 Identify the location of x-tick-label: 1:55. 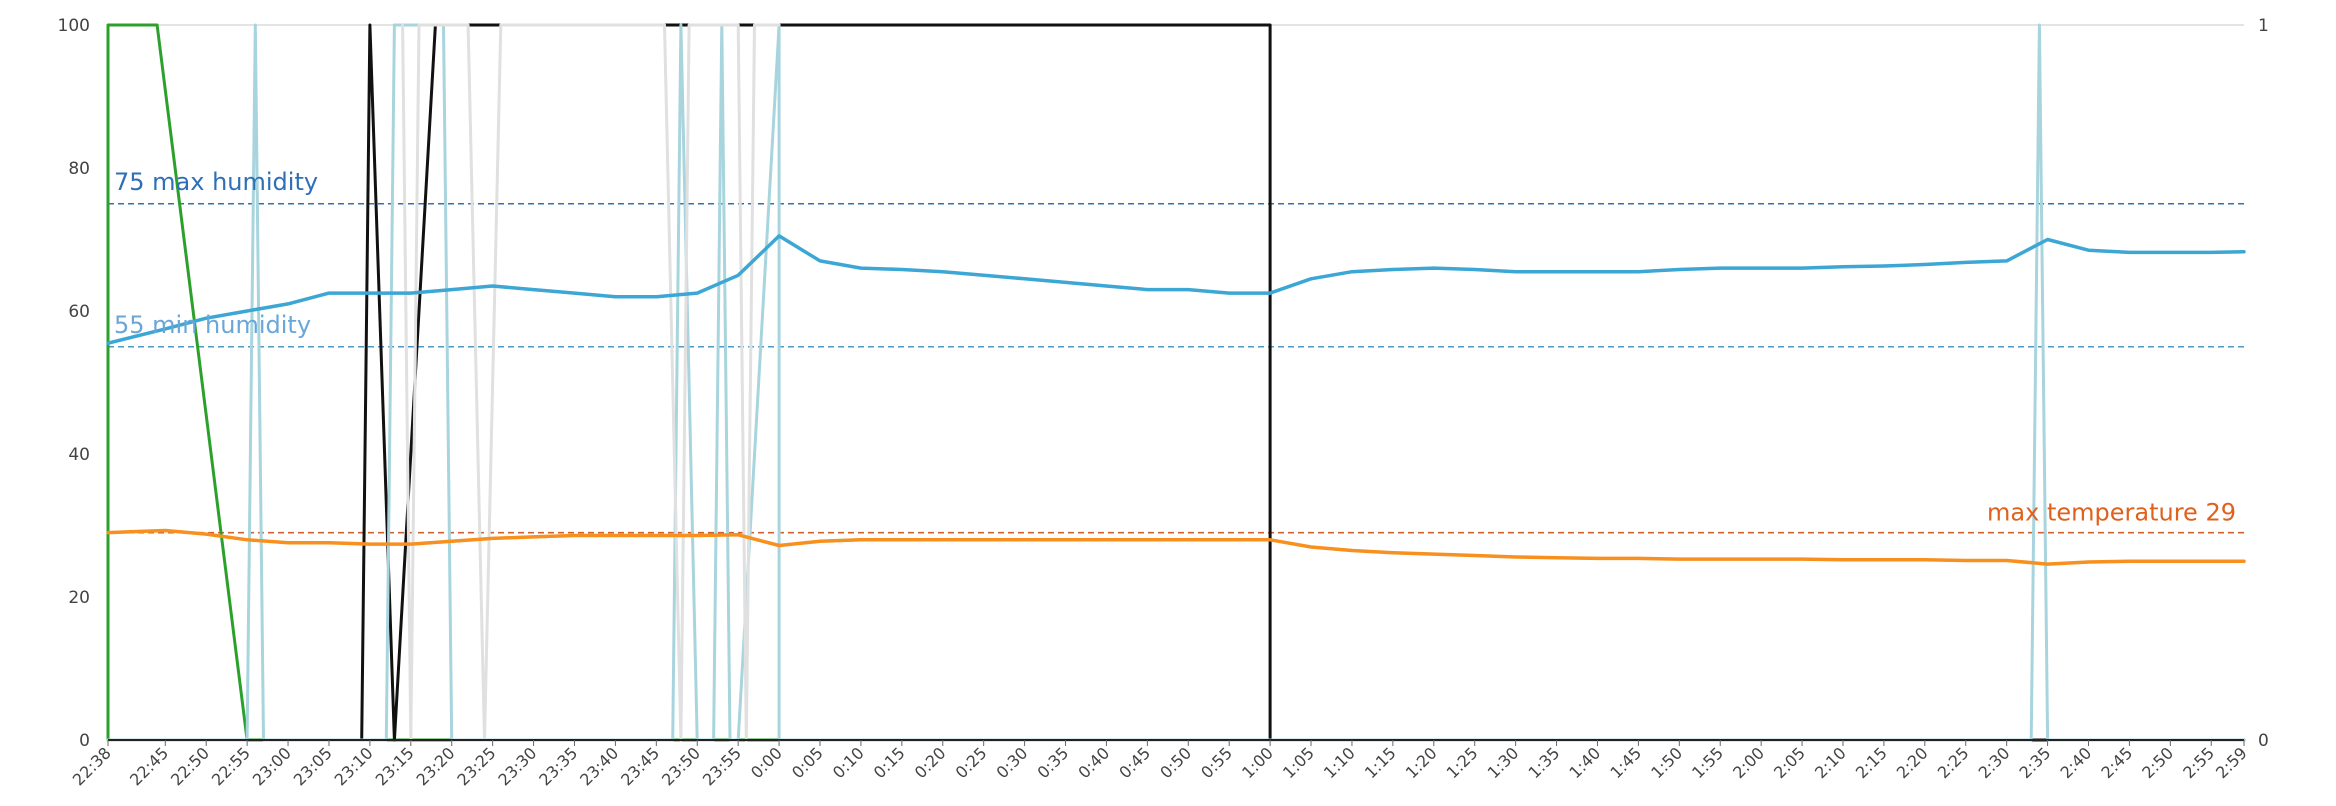
(1707, 762).